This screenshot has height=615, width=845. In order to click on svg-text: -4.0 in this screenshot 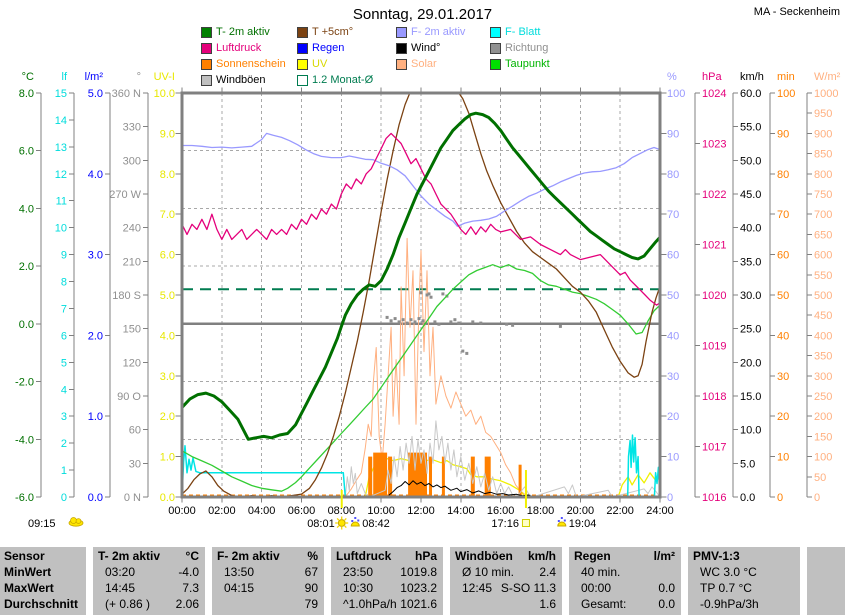, I will do `click(24, 440)`.